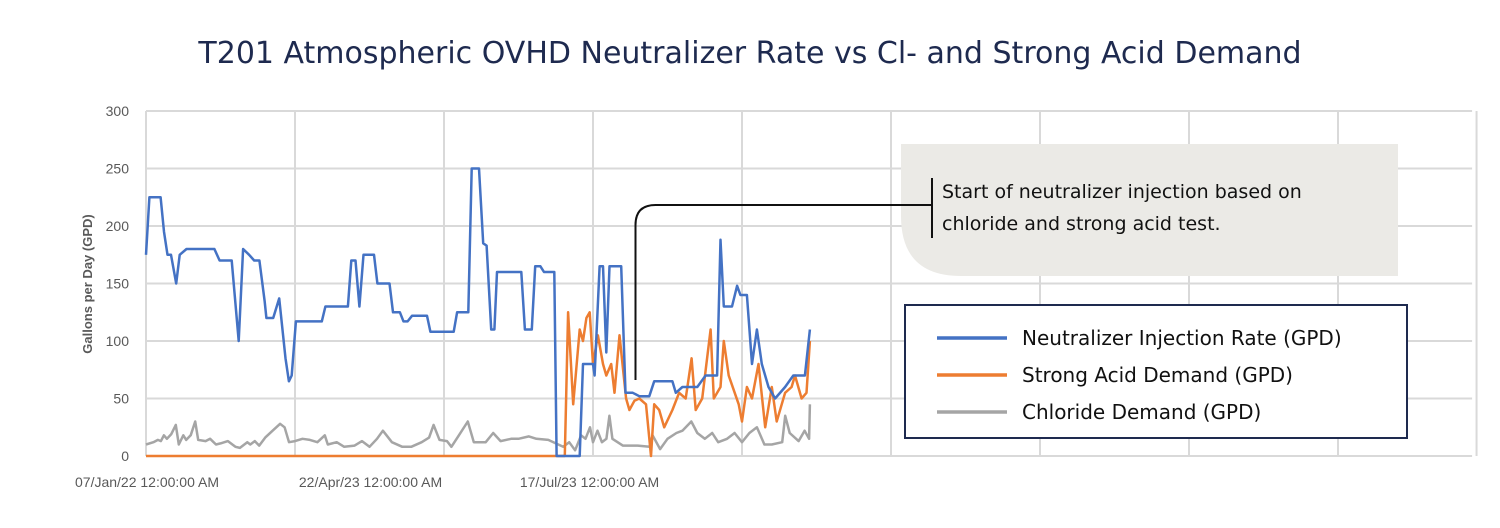  I want to click on annotation-connector, so click(783, 292).